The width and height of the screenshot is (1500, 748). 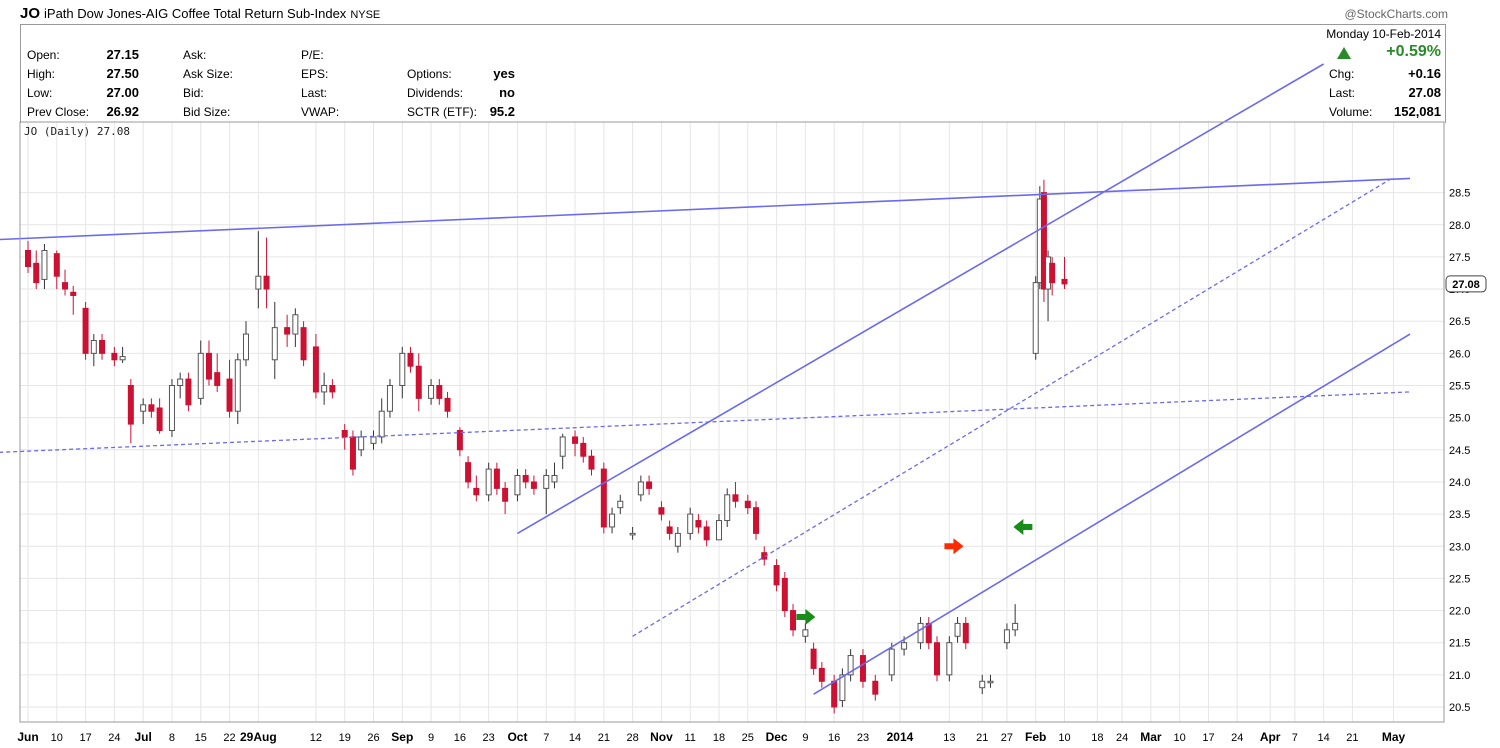 I want to click on x-tick-label: 8, so click(x=172, y=738).